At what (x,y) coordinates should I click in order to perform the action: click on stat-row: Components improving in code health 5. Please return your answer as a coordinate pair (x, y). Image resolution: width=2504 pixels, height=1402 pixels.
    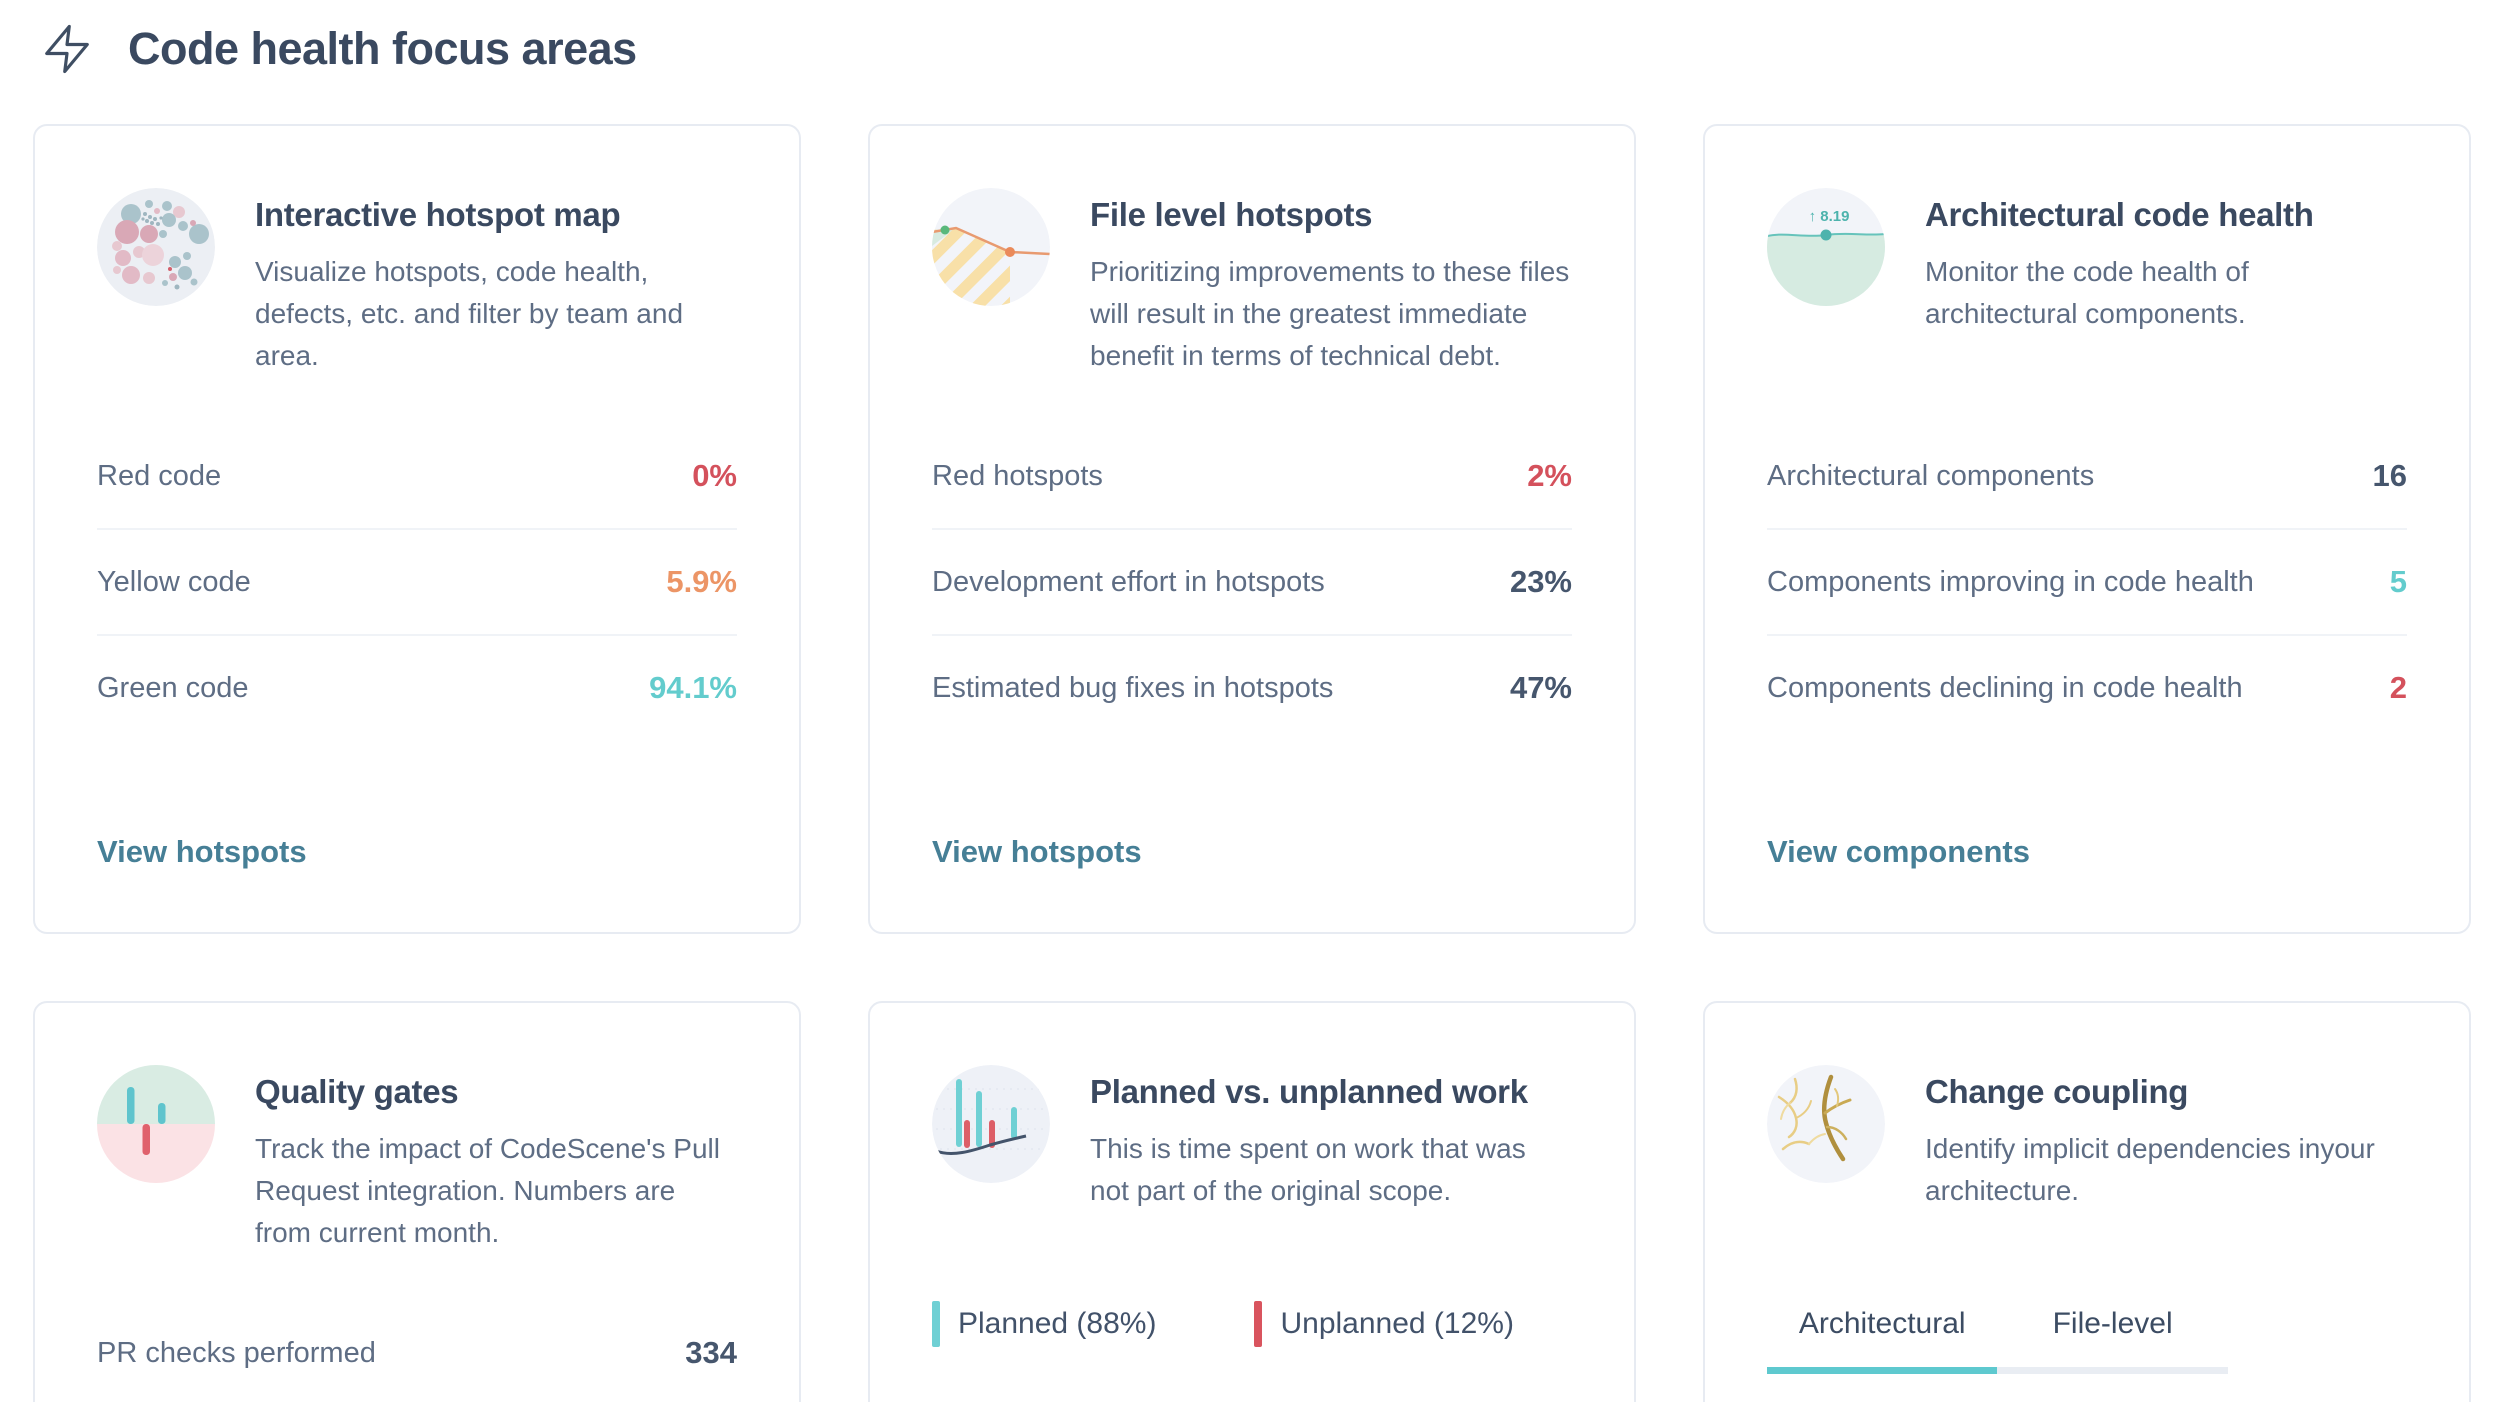
    Looking at the image, I should click on (2087, 581).